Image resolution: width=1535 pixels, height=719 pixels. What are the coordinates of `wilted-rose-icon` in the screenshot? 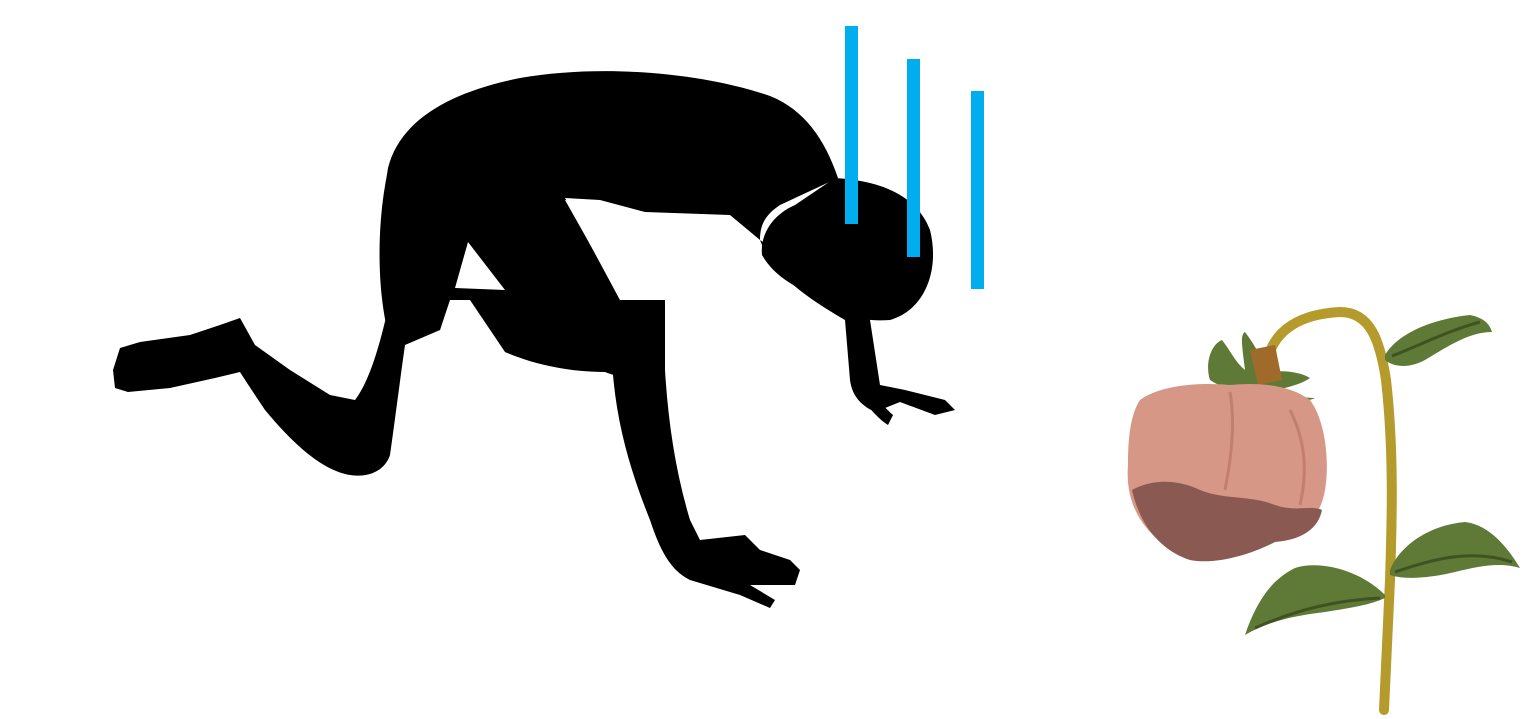 It's located at (1323, 510).